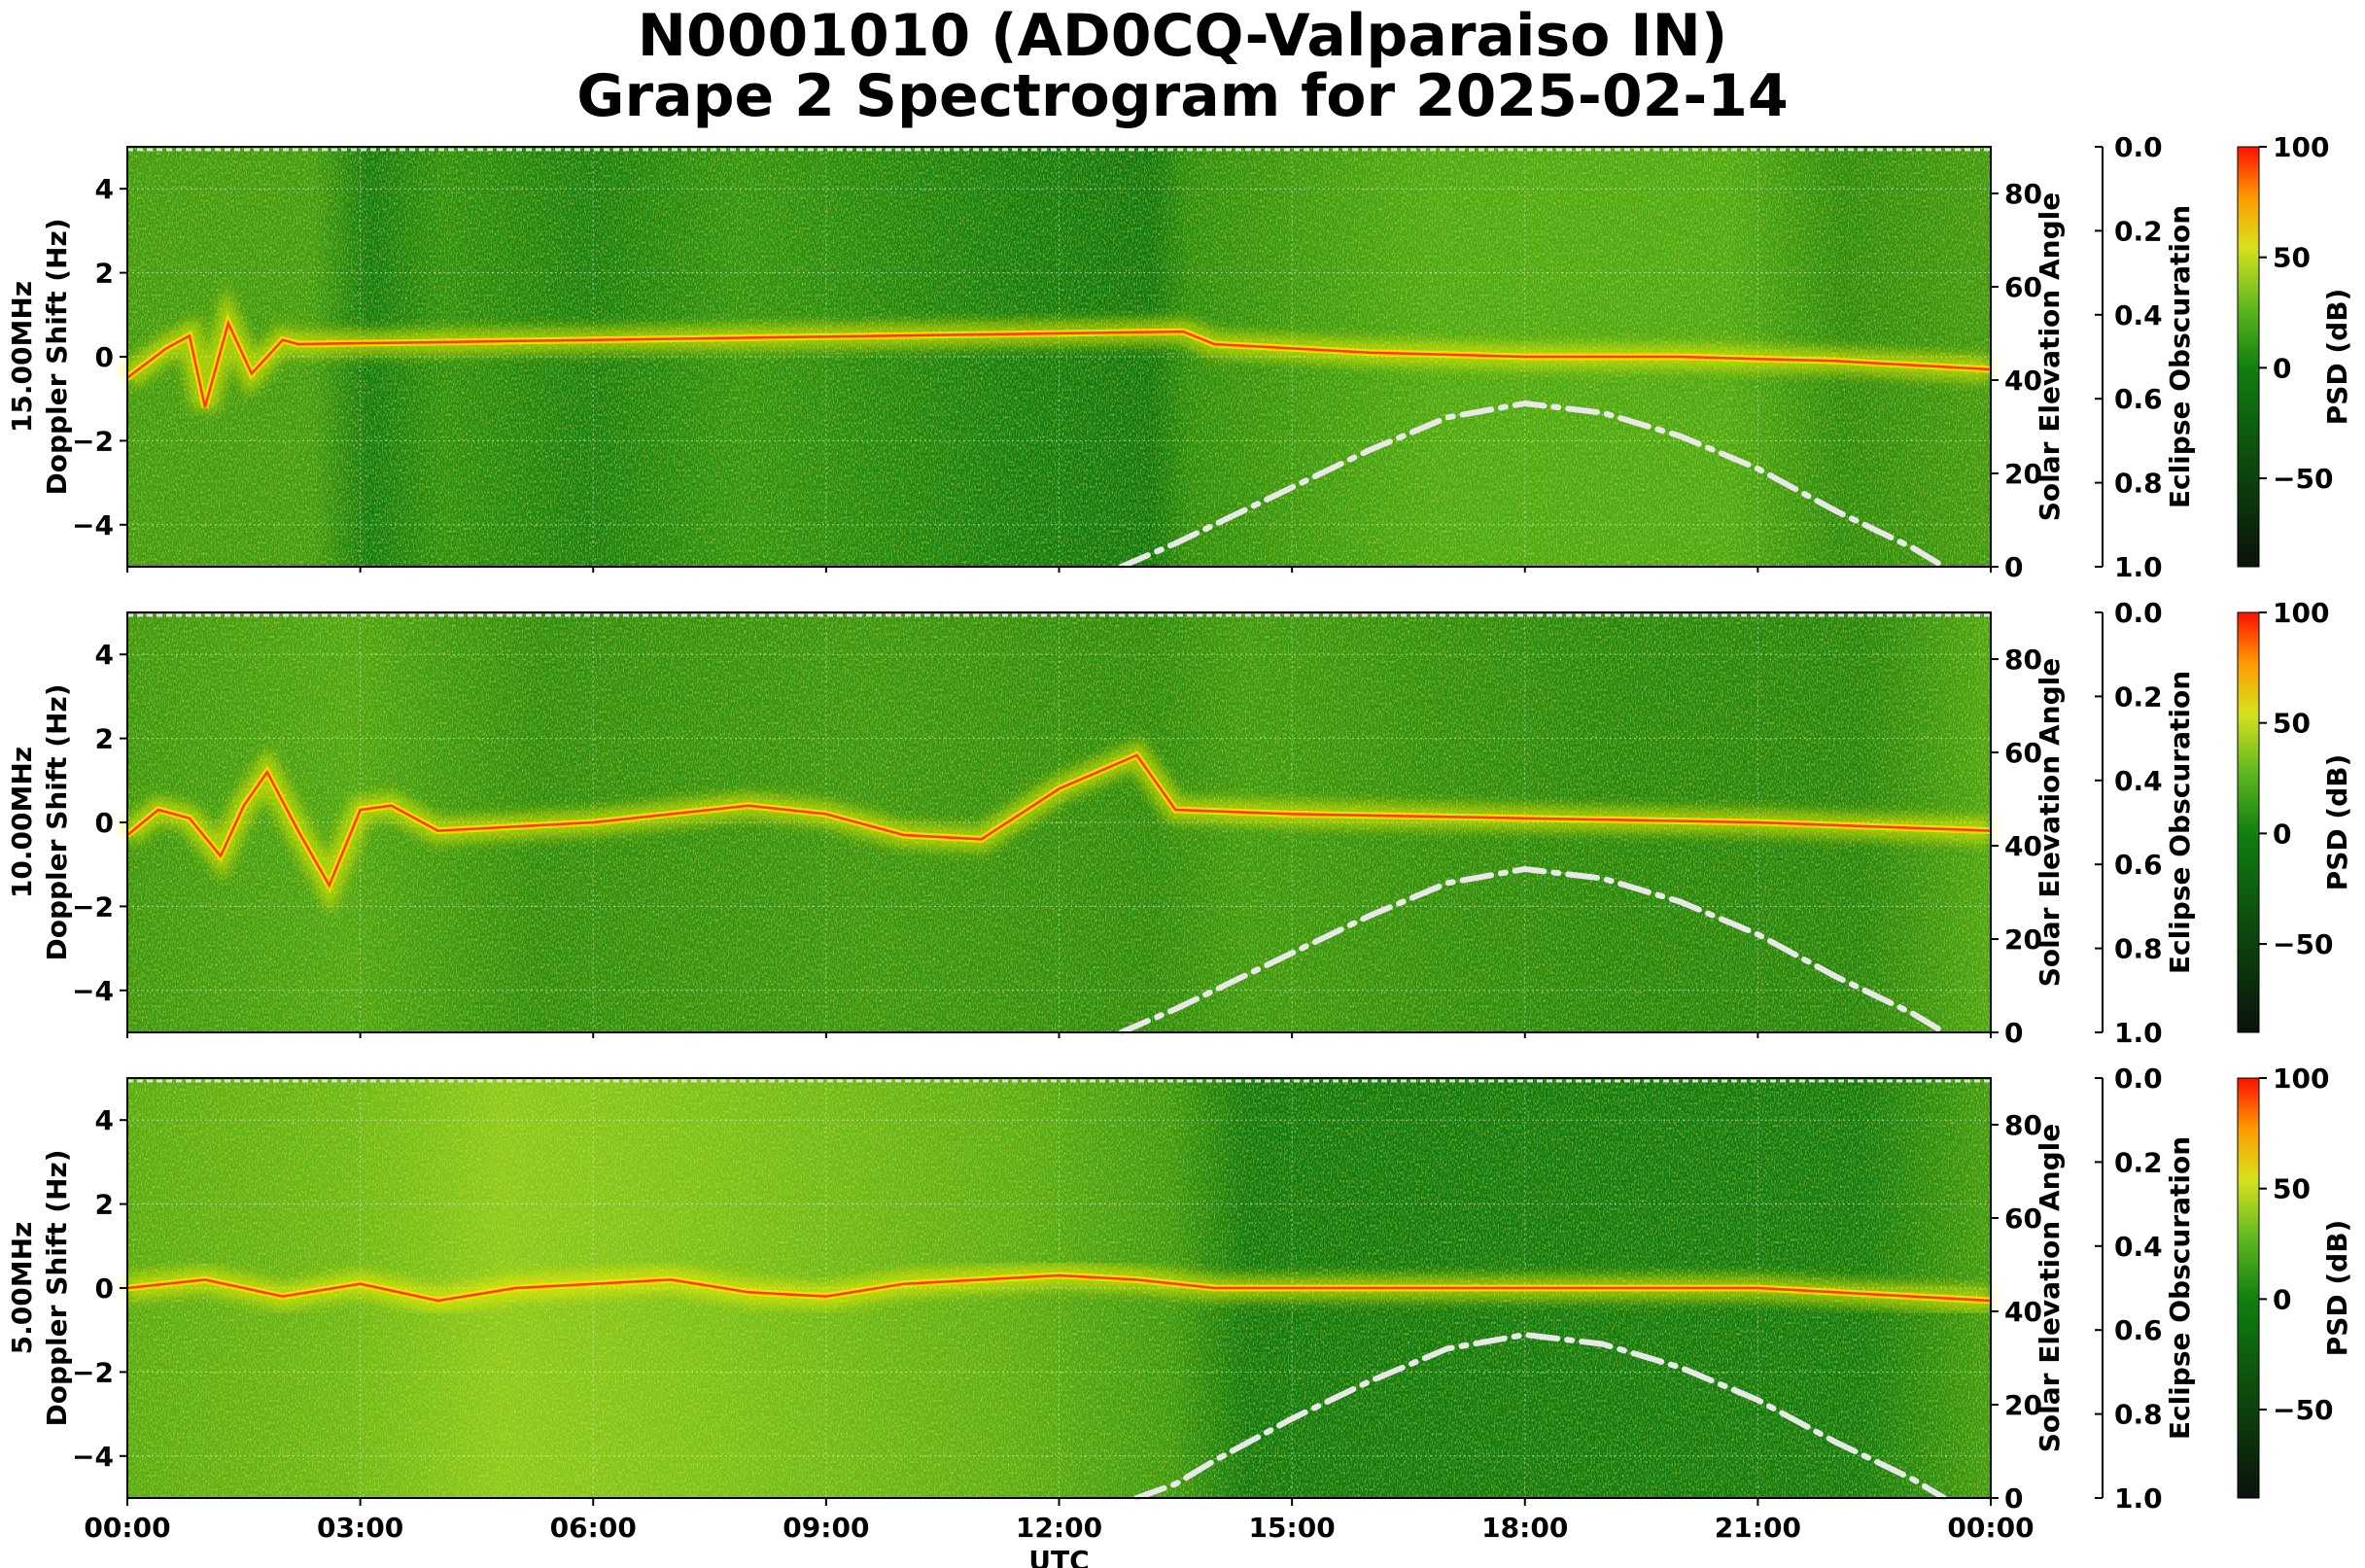  I want to click on y-axis-label: 5.00MHz, so click(22, 1288).